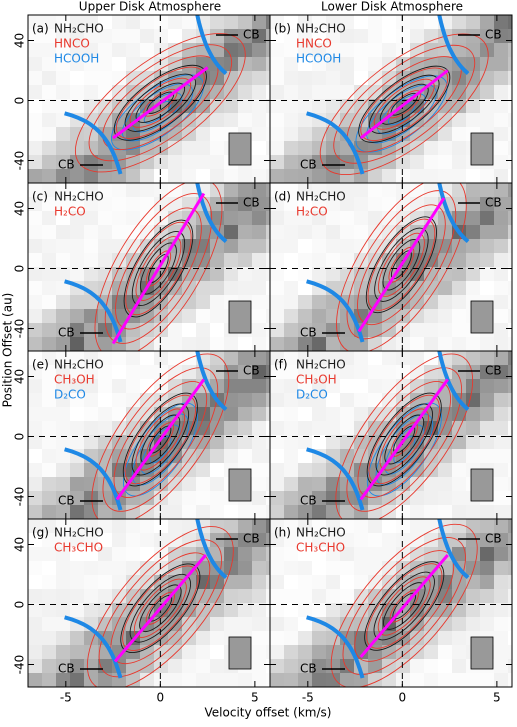 This screenshot has height=727, width=517. What do you see at coordinates (255, 698) in the screenshot?
I see `x-tick-label: 5` at bounding box center [255, 698].